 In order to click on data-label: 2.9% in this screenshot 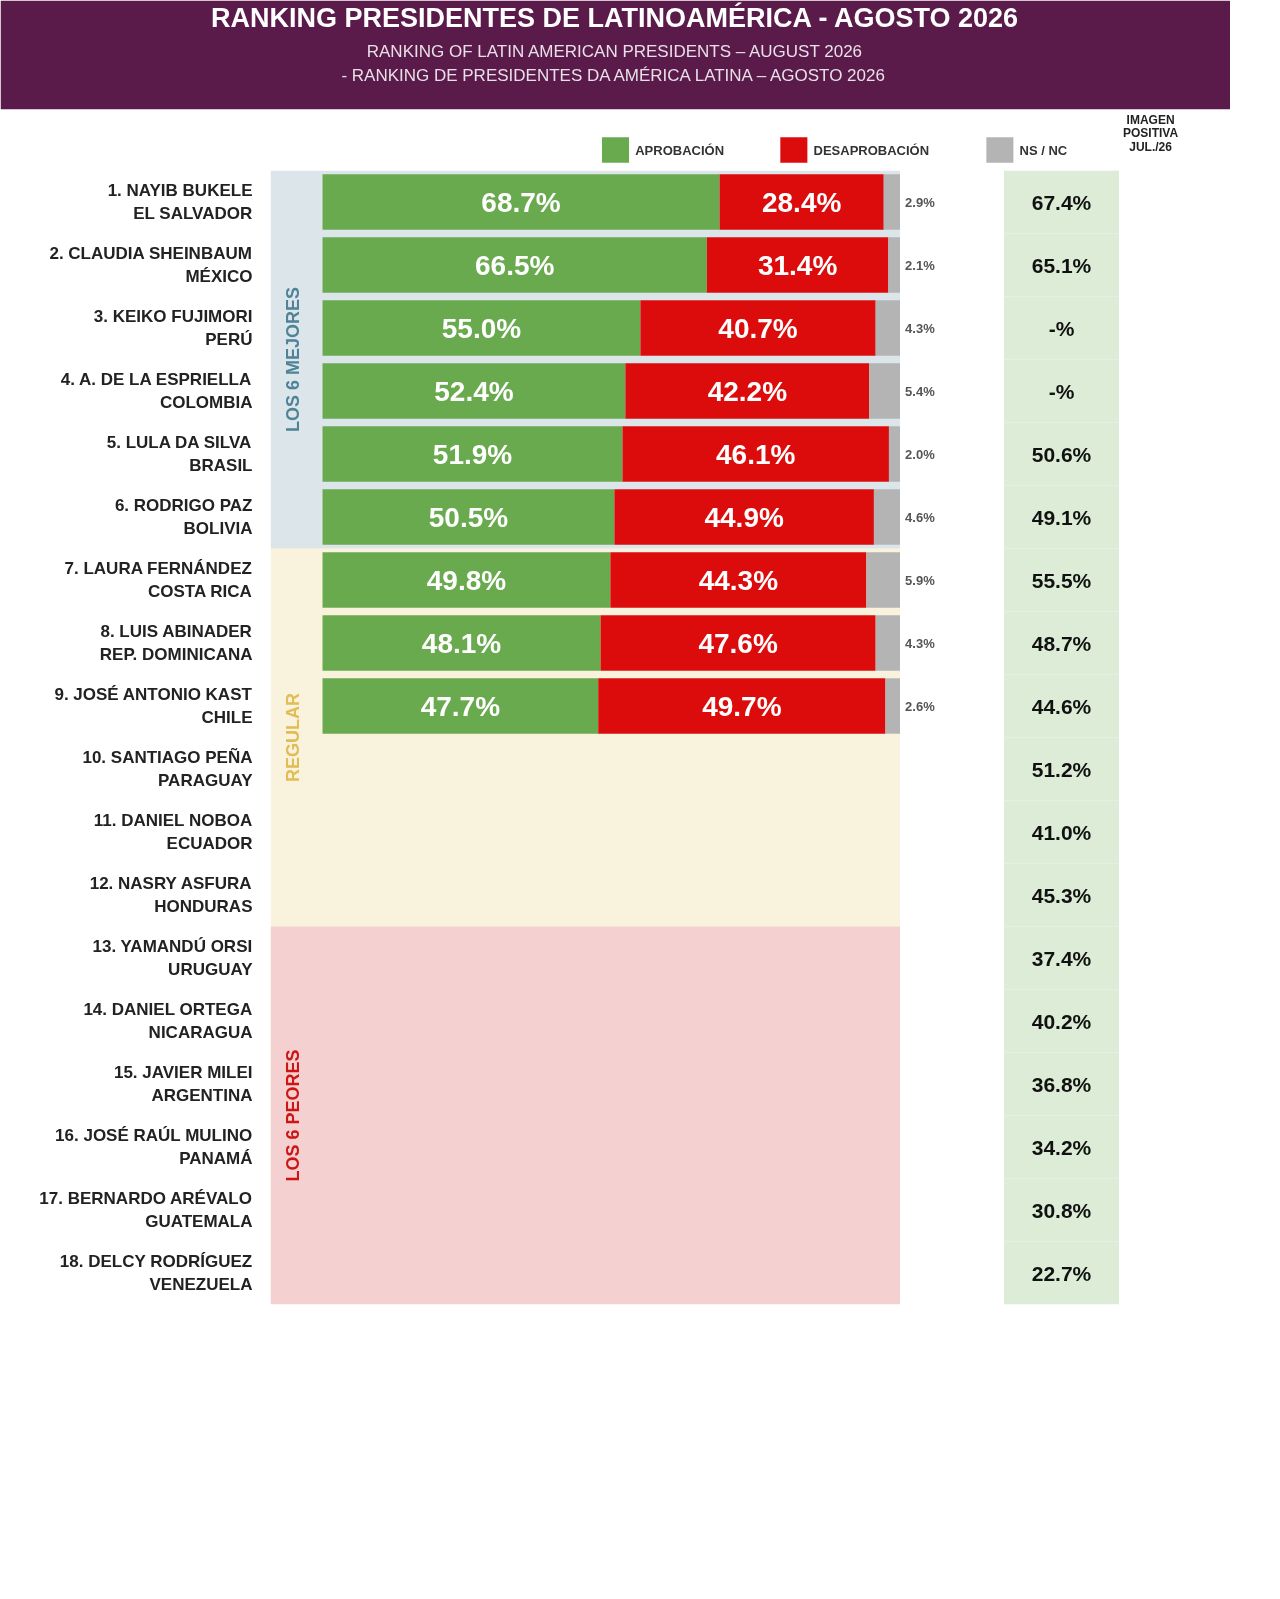, I will do `click(920, 202)`.